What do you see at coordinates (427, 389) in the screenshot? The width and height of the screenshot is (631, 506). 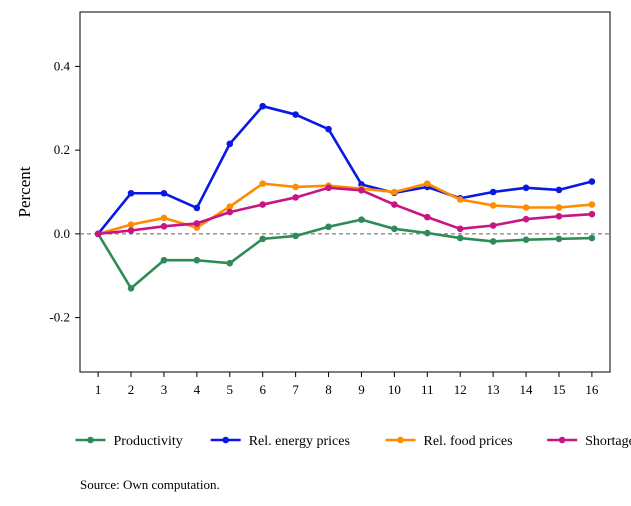 I see `x-tick-label: 11` at bounding box center [427, 389].